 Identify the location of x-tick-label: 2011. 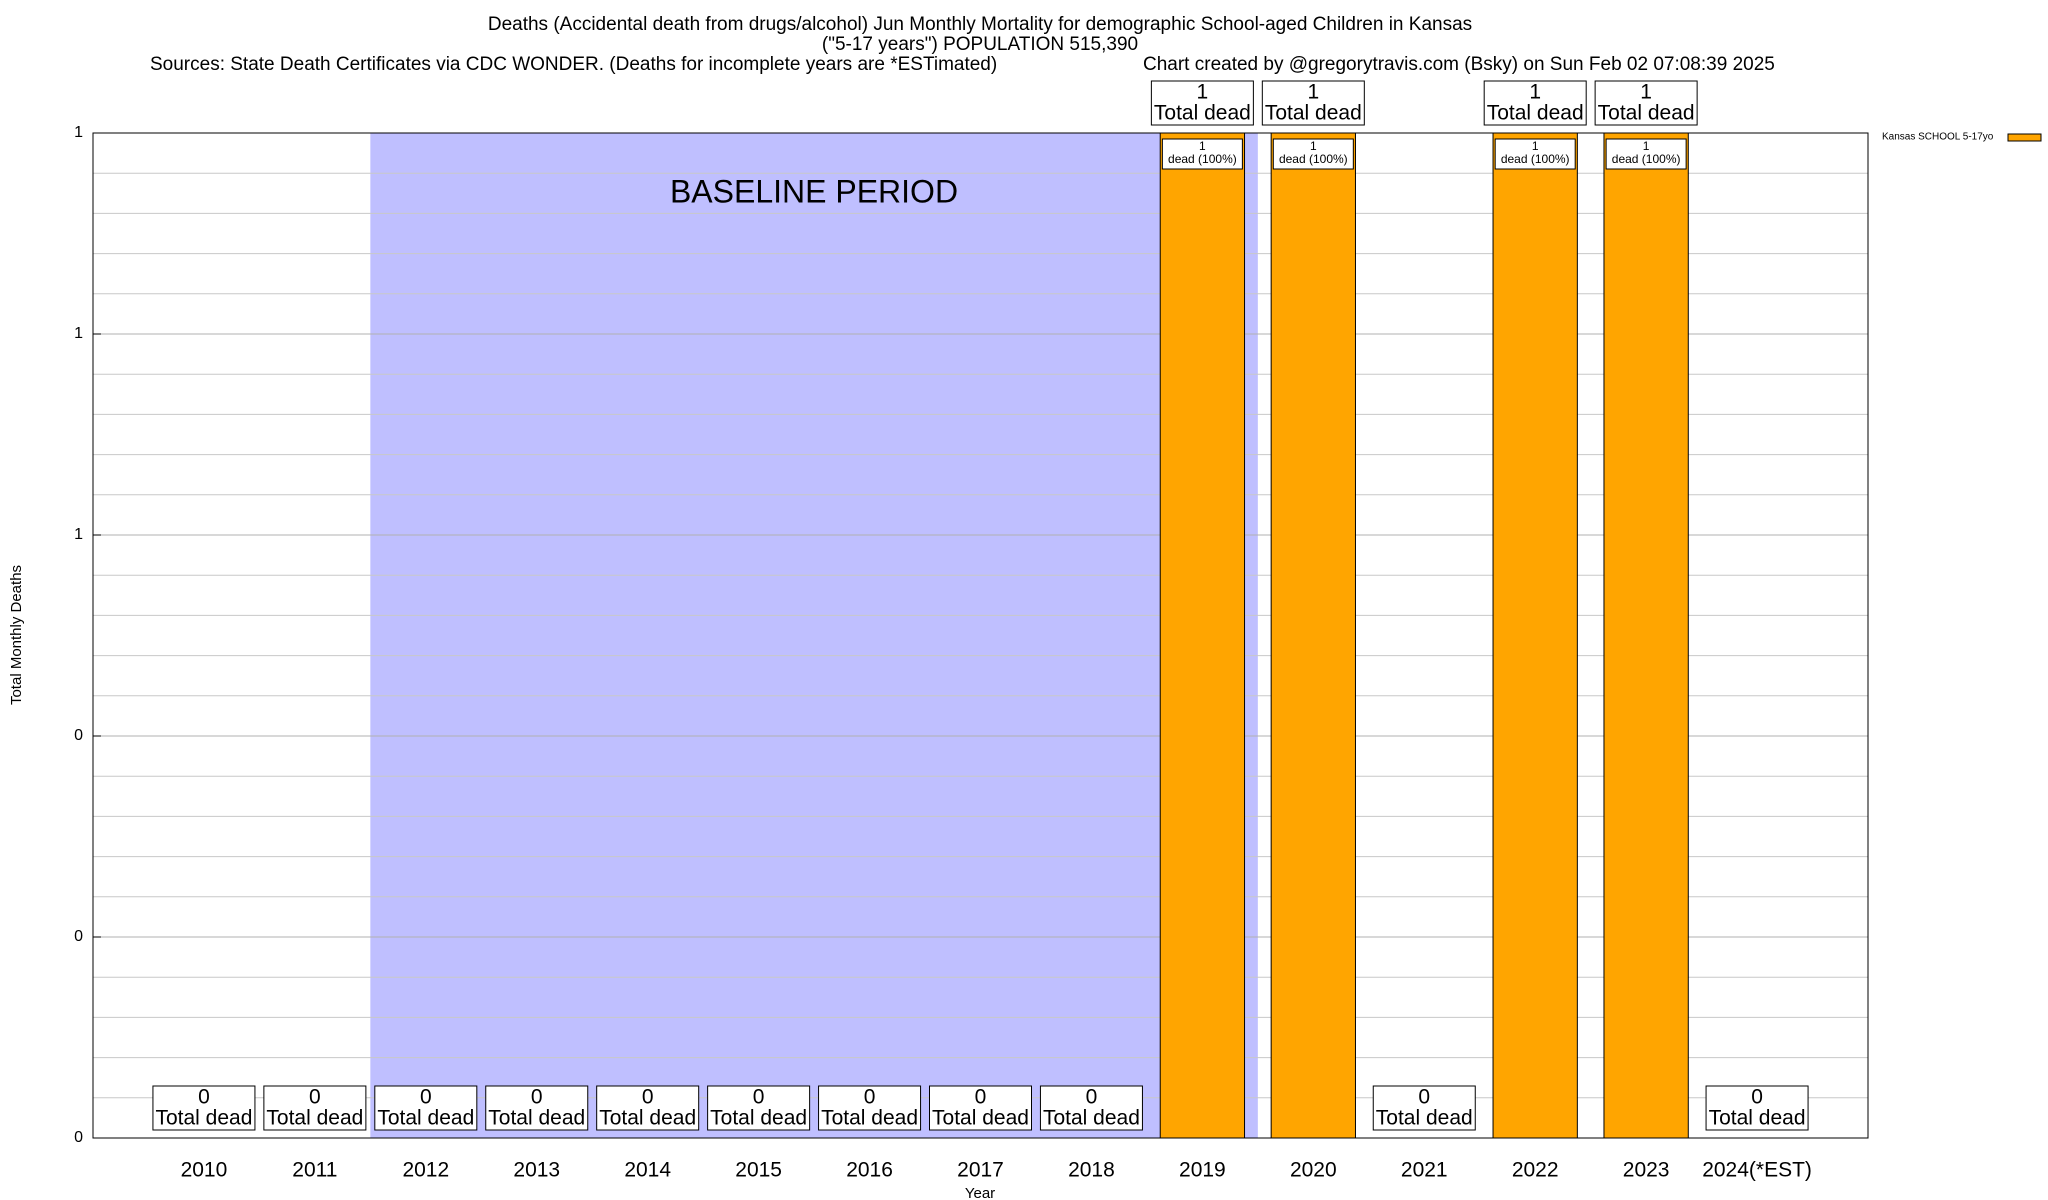
(314, 1170).